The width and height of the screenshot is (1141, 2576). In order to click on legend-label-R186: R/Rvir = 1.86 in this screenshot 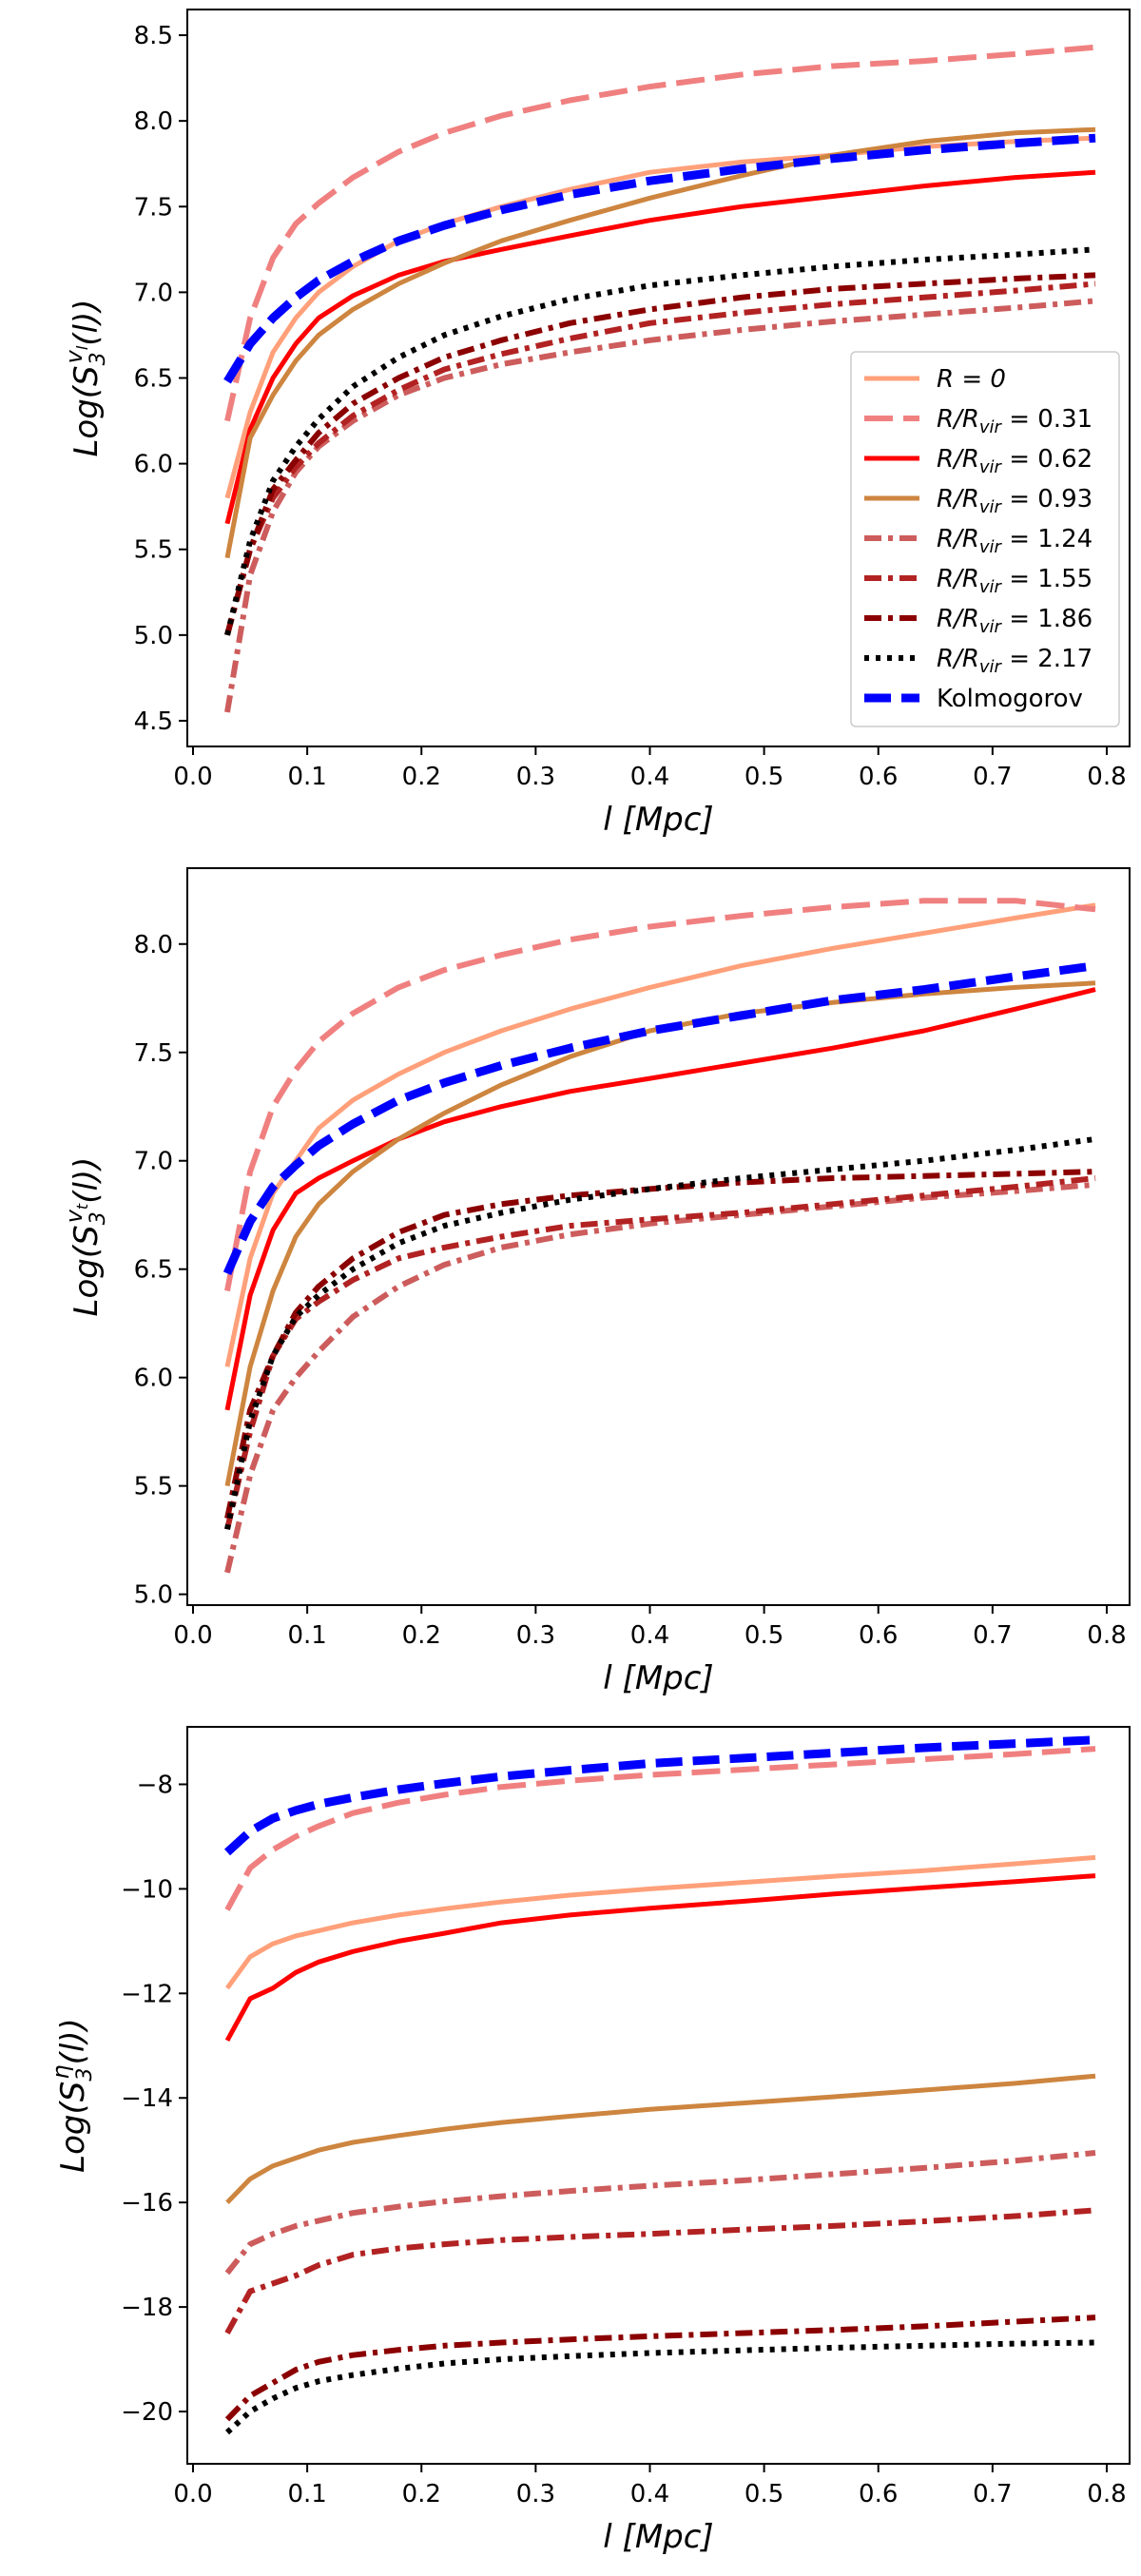, I will do `click(1015, 621)`.